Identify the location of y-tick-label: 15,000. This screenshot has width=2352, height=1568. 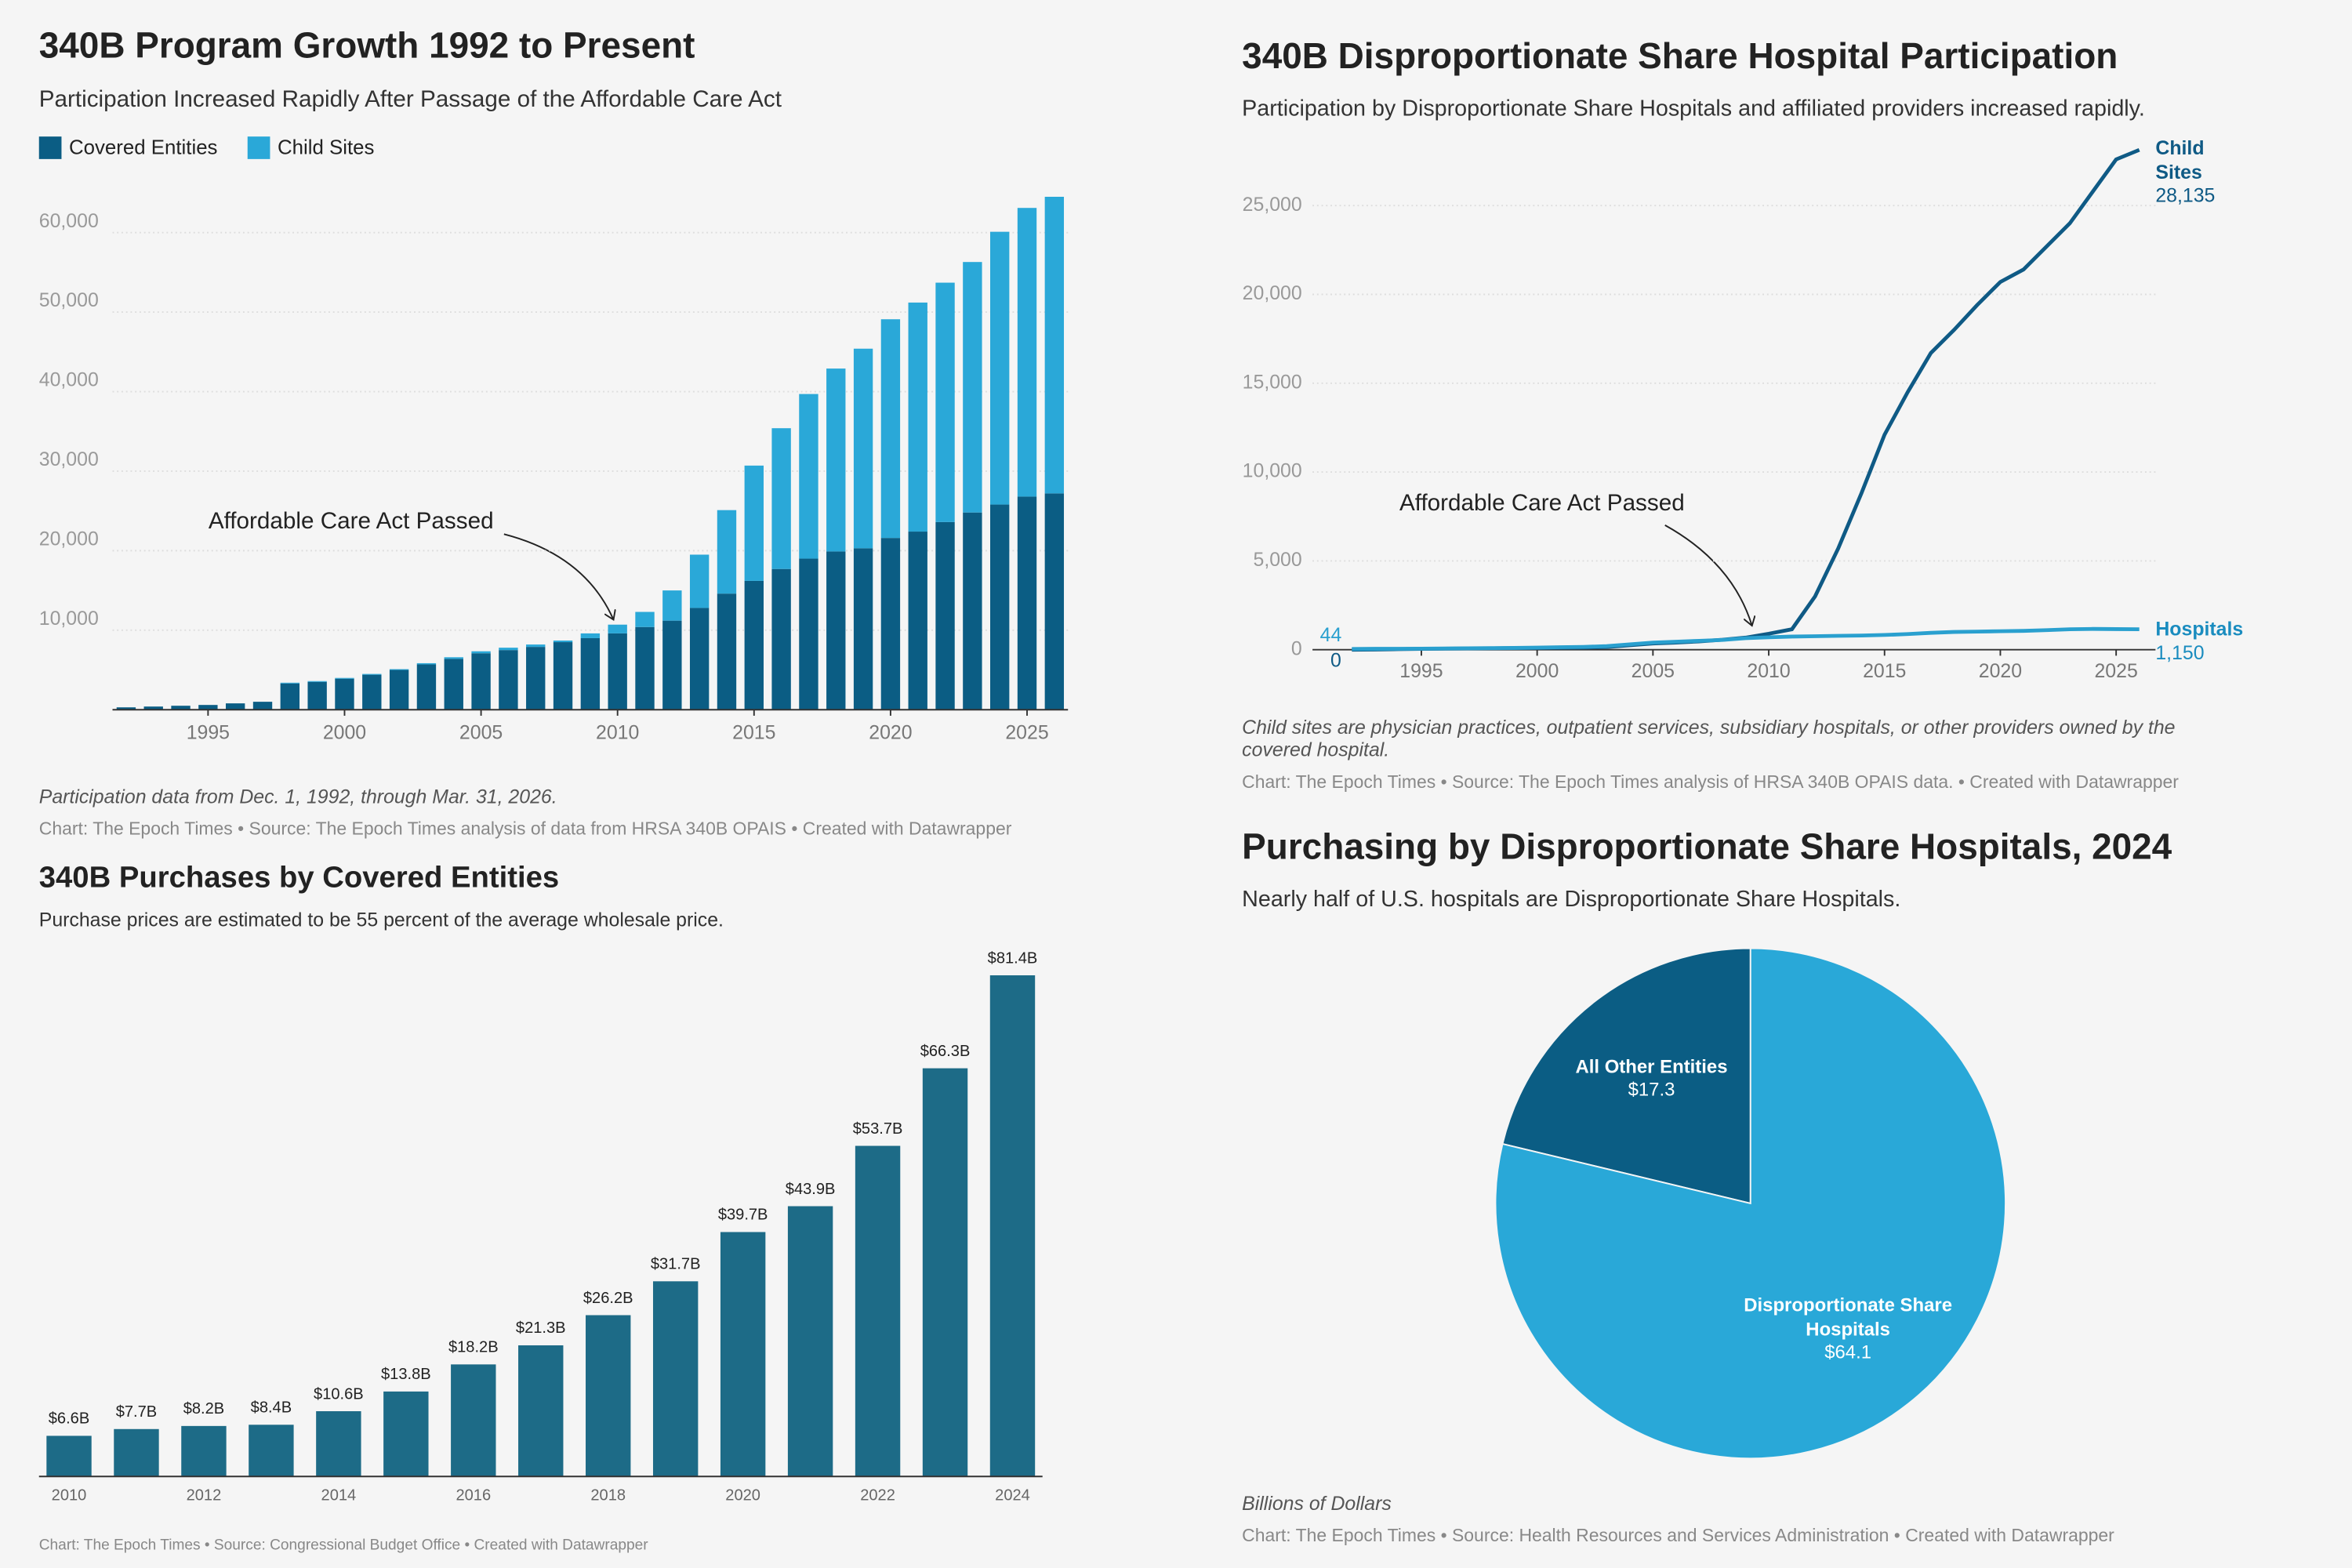
(1272, 382).